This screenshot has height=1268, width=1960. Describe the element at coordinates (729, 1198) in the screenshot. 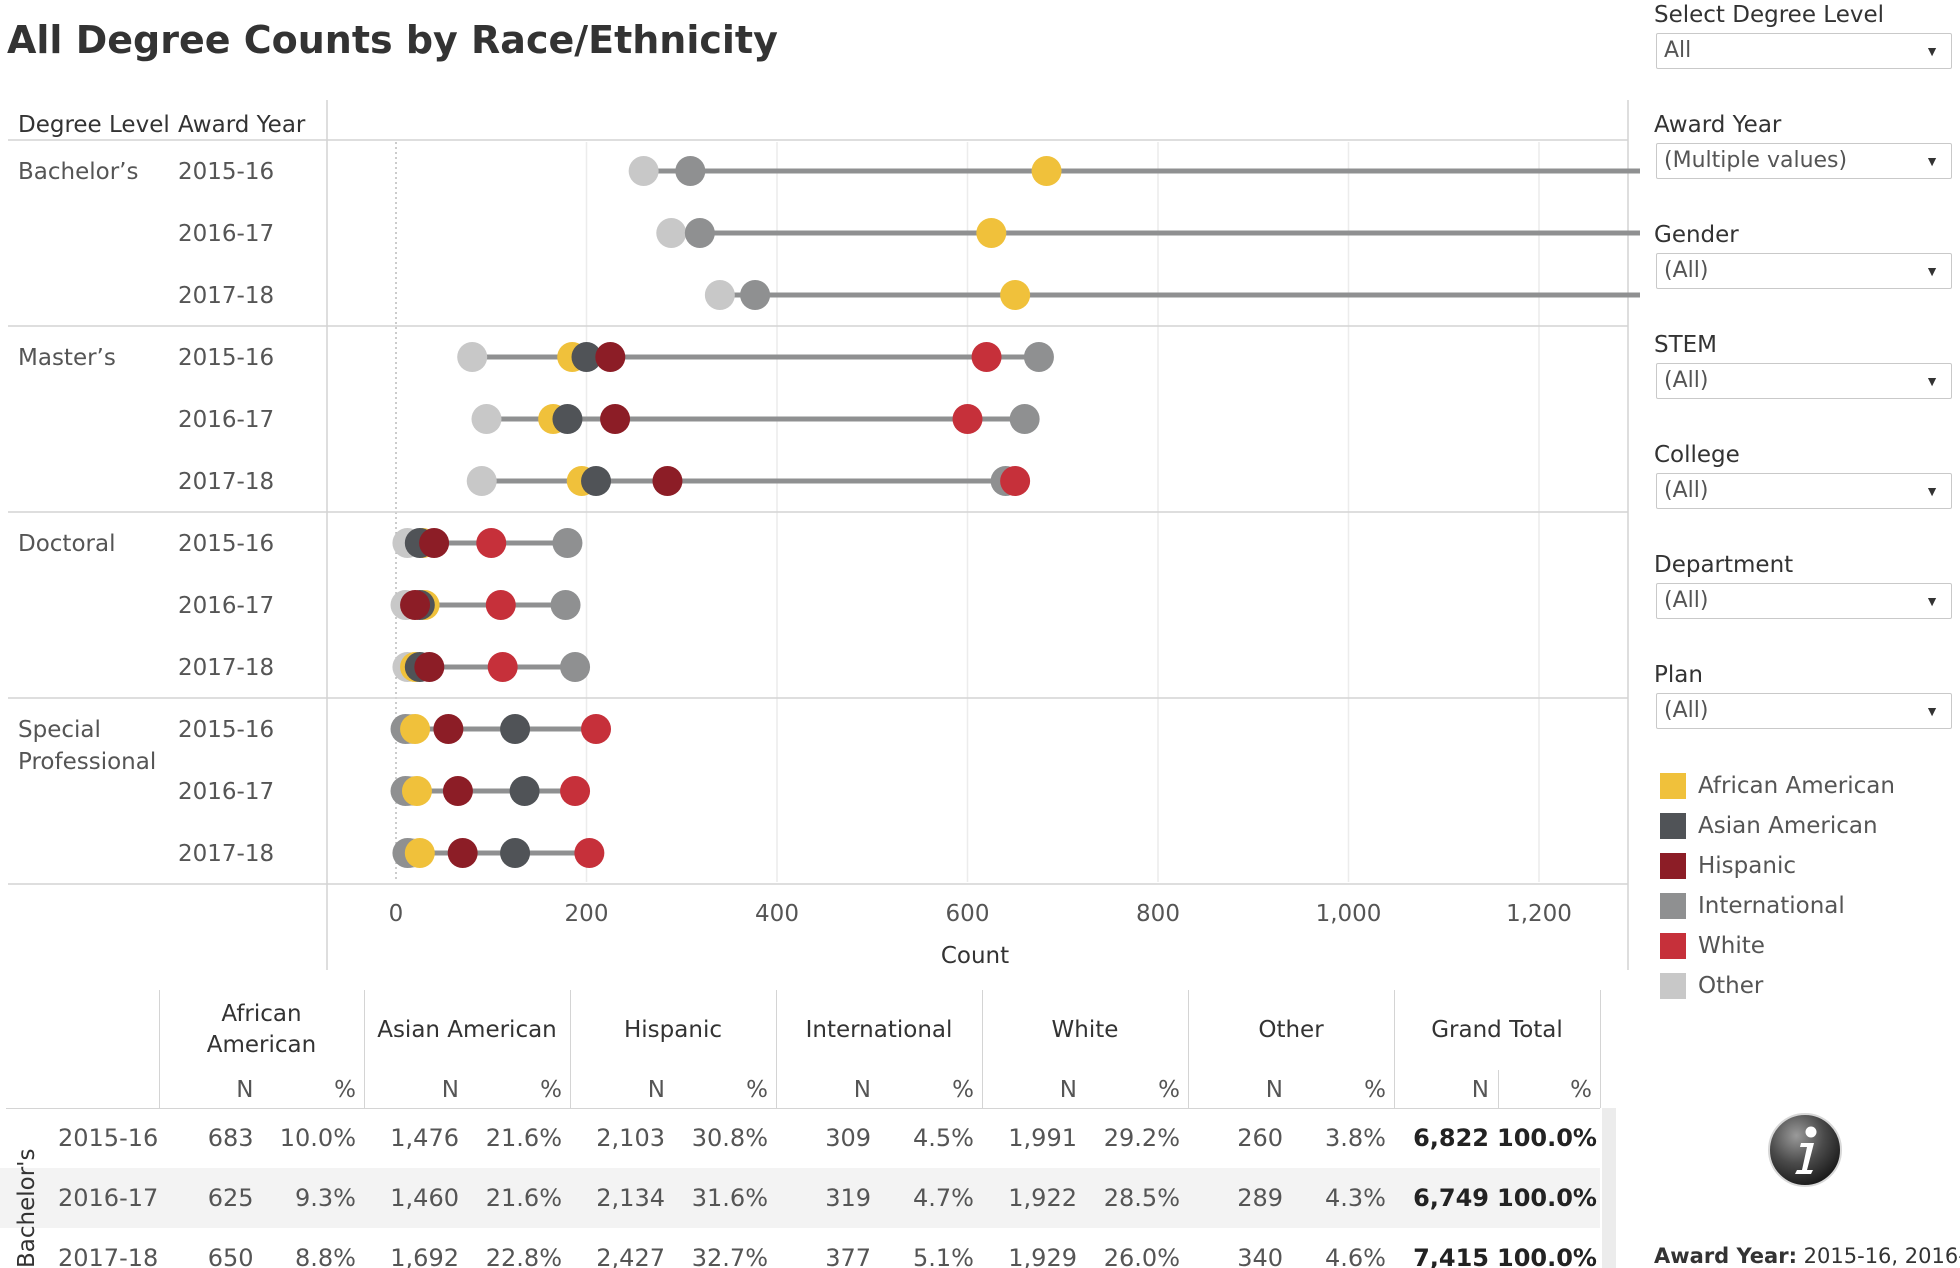

I see `cell-percent: 31.6%` at that location.